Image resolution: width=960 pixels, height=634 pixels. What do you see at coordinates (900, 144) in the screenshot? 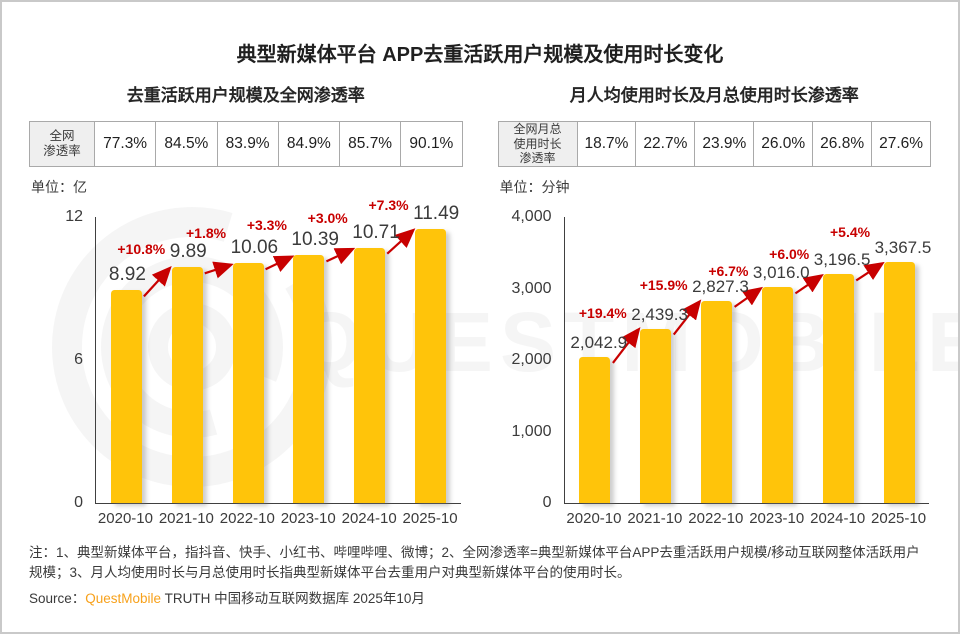
I see `table-value-cell: 27.6%` at bounding box center [900, 144].